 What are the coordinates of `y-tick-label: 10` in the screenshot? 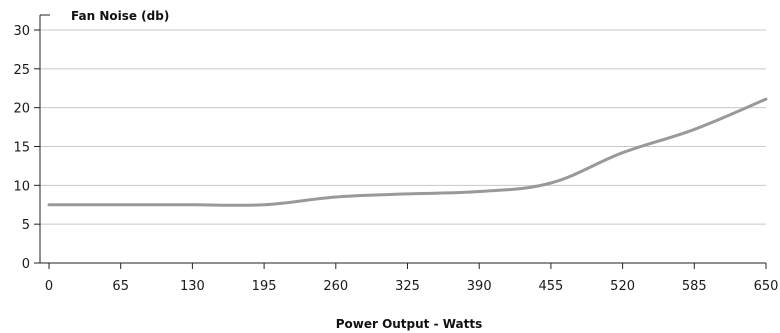 It's located at (21, 186).